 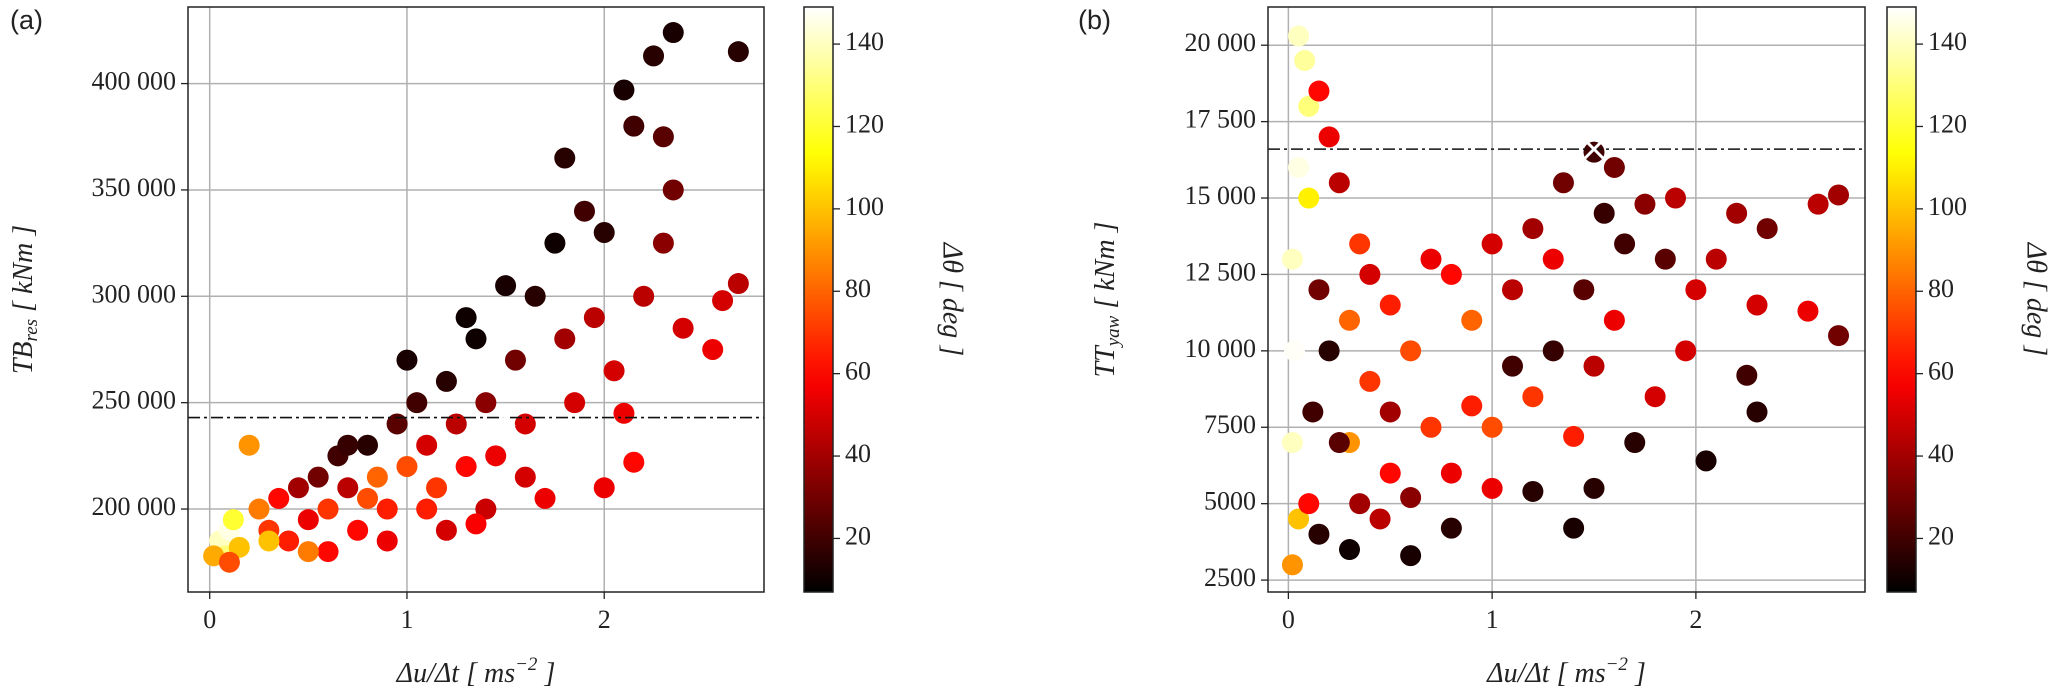 I want to click on y-tick-label: 15 000, so click(x=1221, y=195).